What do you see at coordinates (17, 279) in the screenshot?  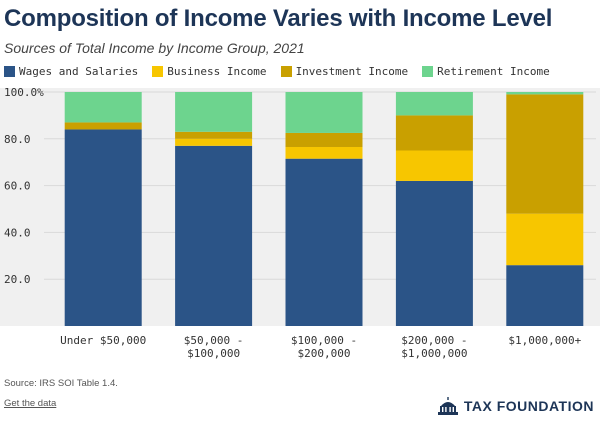 I see `y-tick-label: 20.0` at bounding box center [17, 279].